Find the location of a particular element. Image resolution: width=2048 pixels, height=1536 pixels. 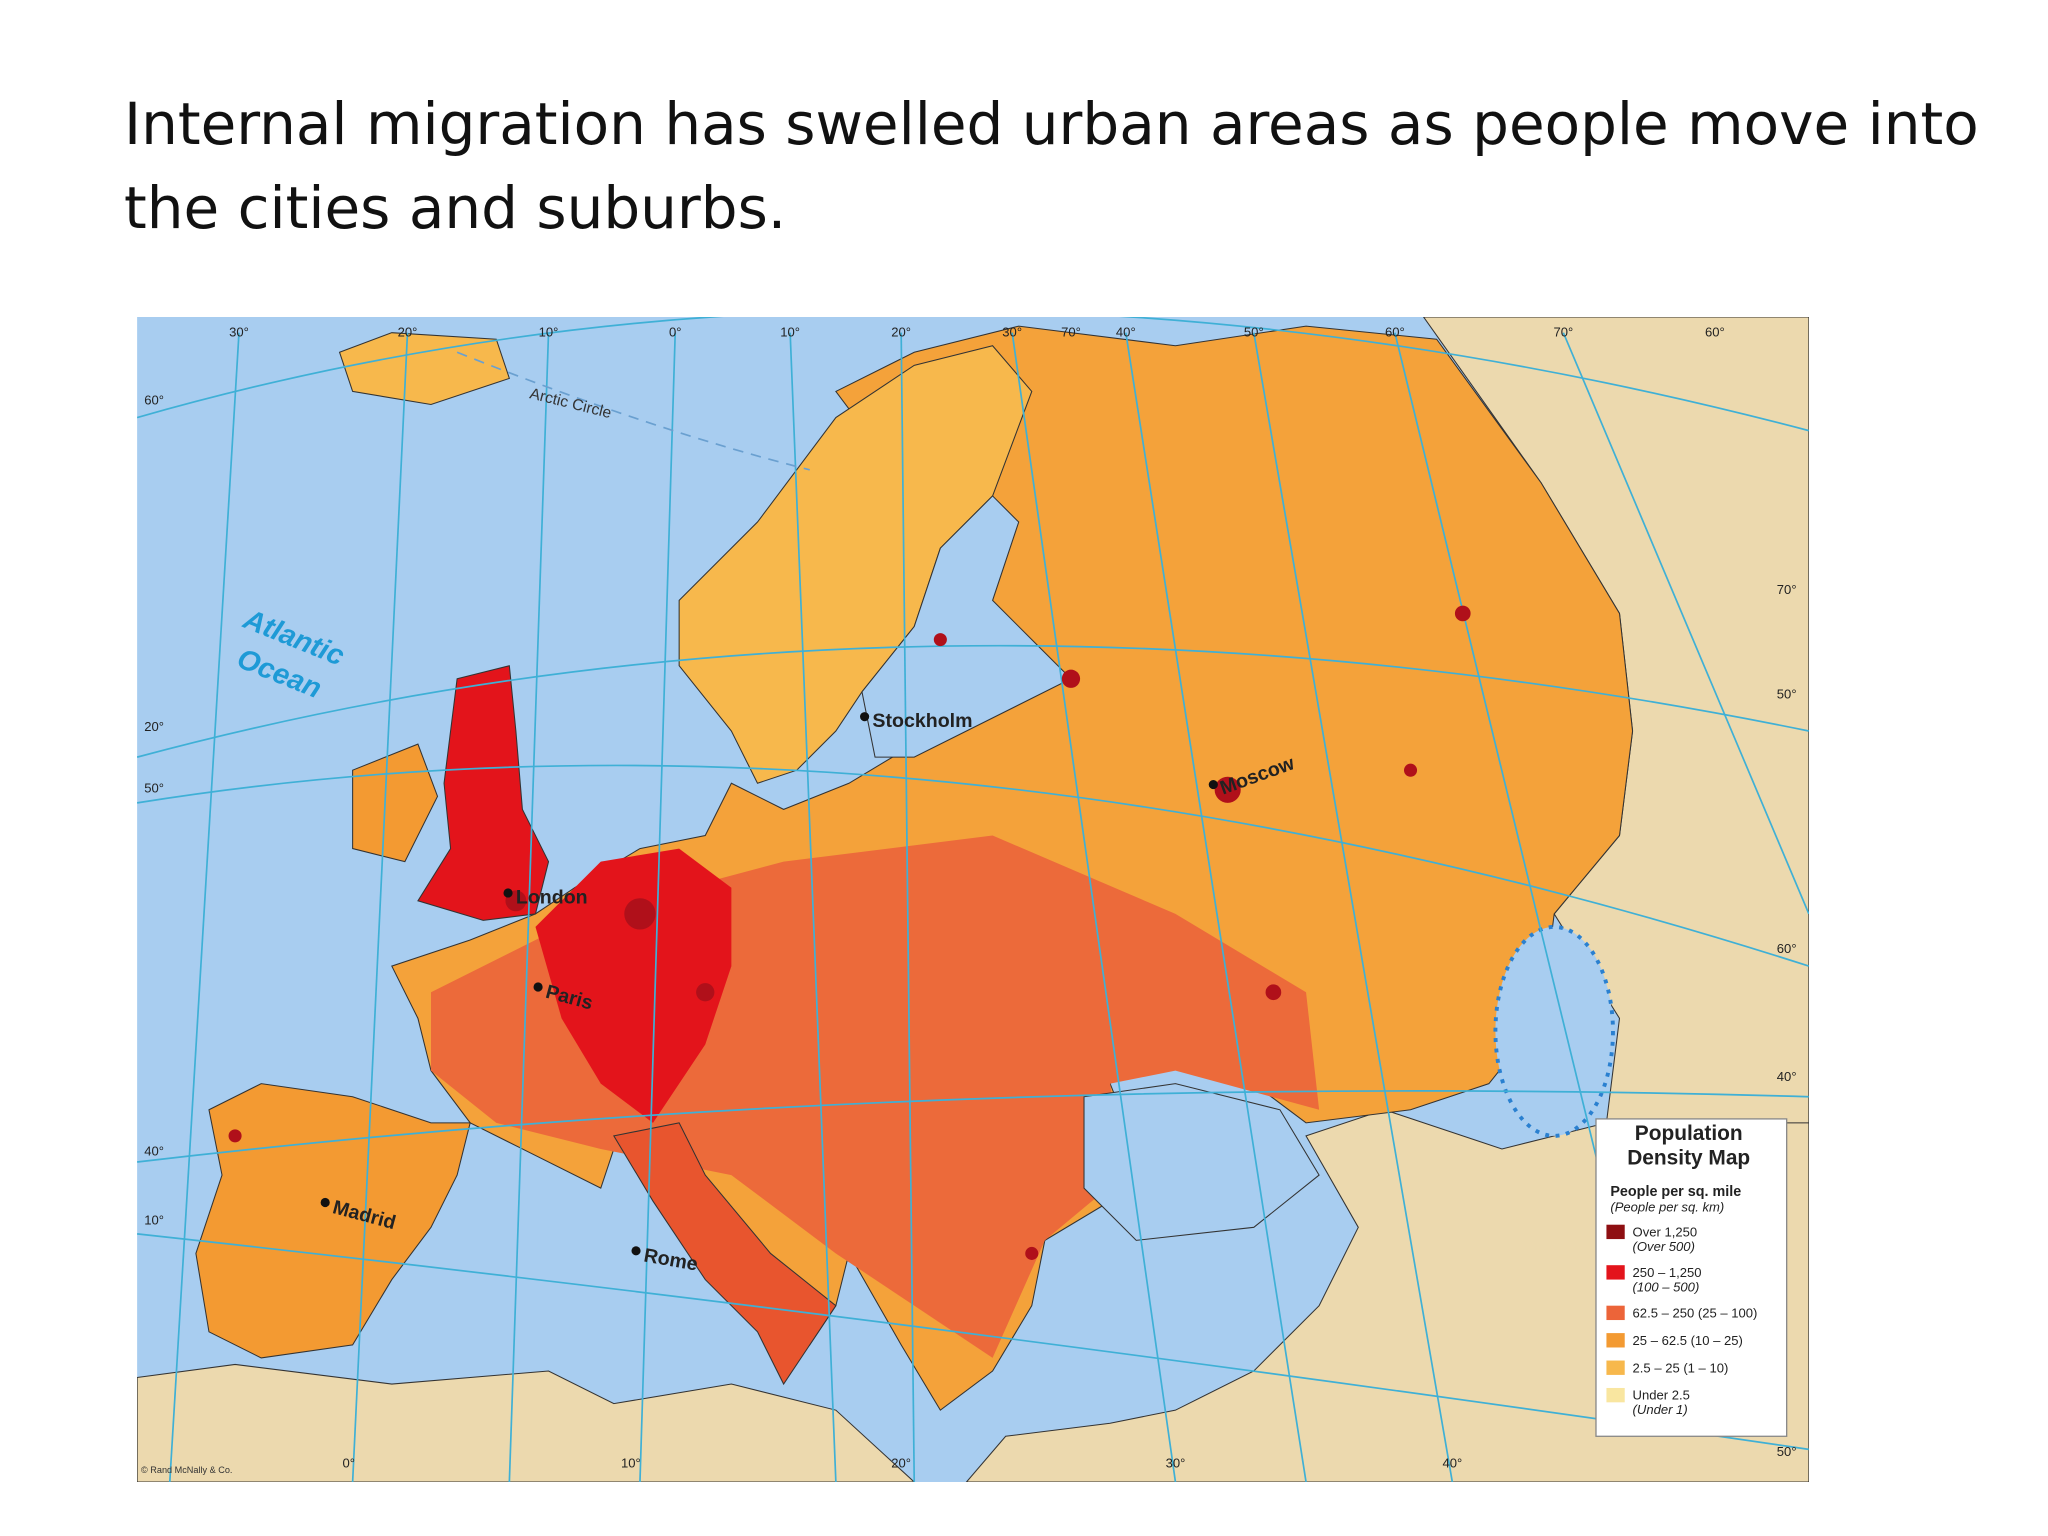

legend-sublabel: (Under 1) is located at coordinates (1660, 1409).